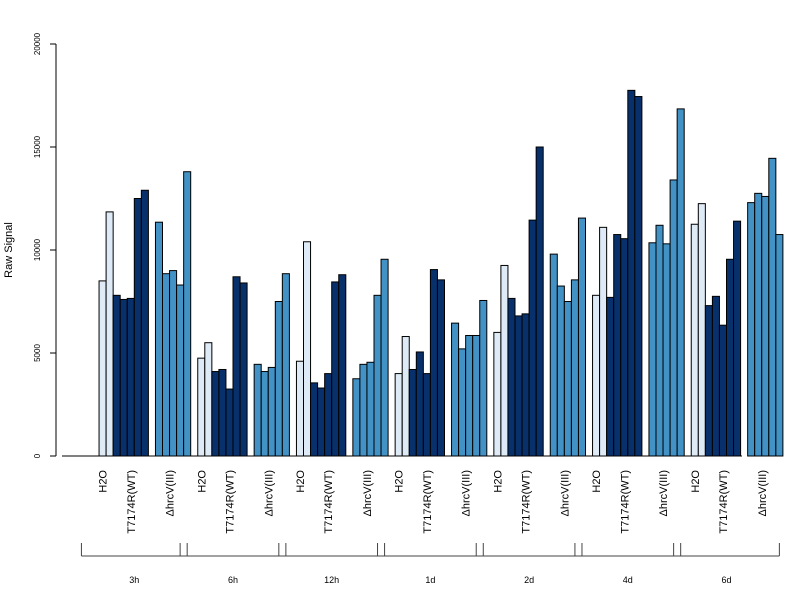 This screenshot has width=800, height=600. What do you see at coordinates (134, 580) in the screenshot?
I see `time-point-label: 3h` at bounding box center [134, 580].